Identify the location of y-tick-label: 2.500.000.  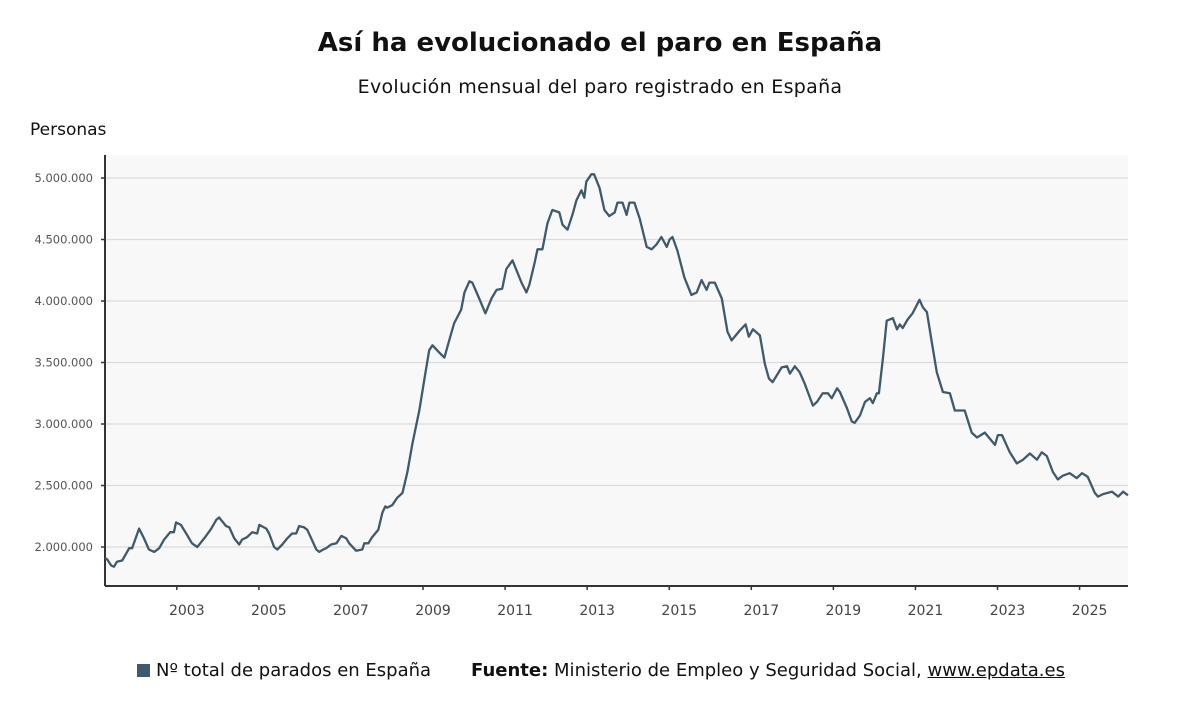
(63, 486).